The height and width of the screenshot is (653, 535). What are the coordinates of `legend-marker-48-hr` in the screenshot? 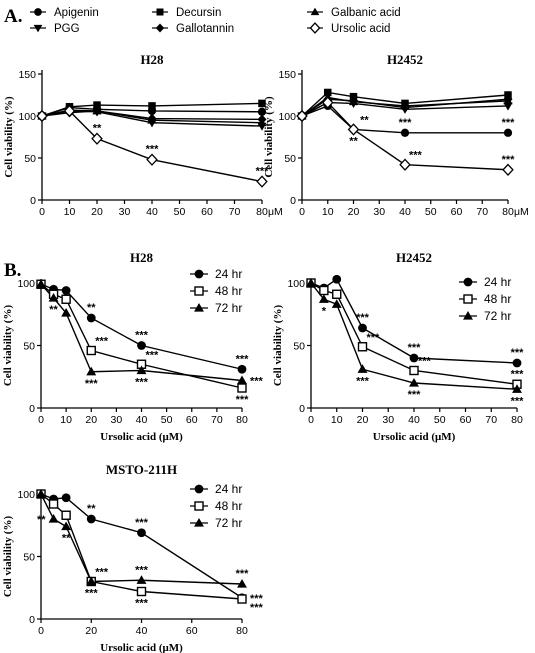 It's located at (199, 291).